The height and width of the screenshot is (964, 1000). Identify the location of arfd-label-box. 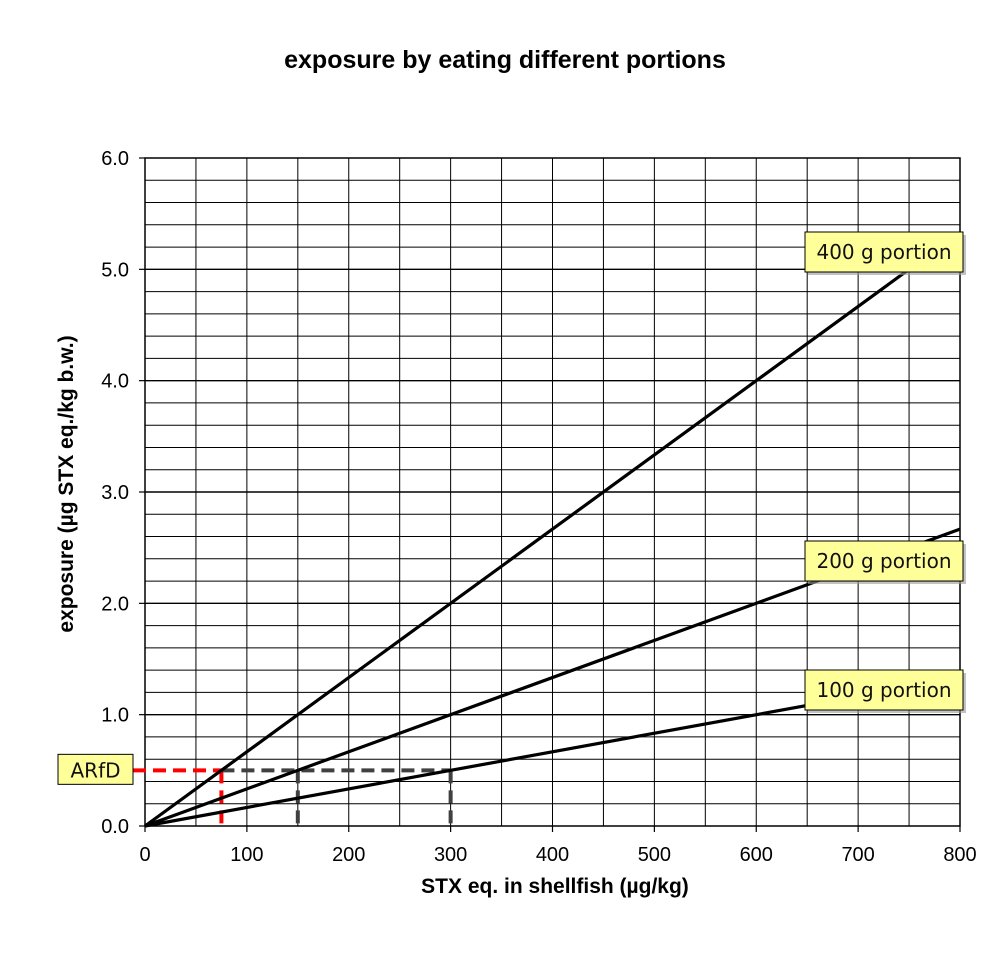
(95, 769).